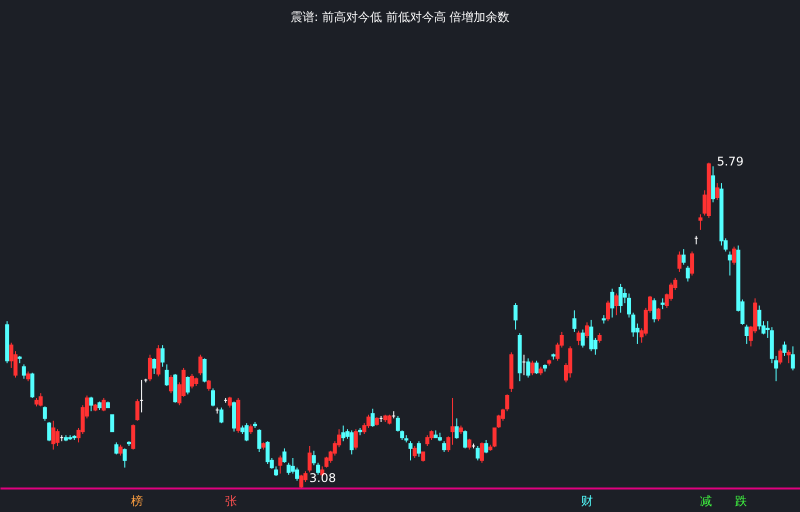 The width and height of the screenshot is (800, 512). Describe the element at coordinates (231, 501) in the screenshot. I see `text: 张` at that location.